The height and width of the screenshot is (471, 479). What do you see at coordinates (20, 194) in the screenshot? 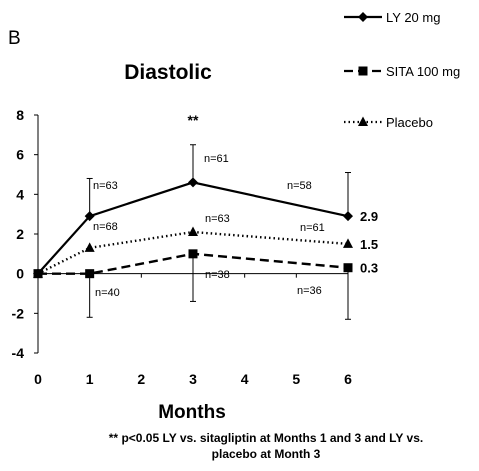
I see `y-tick-label: 4` at bounding box center [20, 194].